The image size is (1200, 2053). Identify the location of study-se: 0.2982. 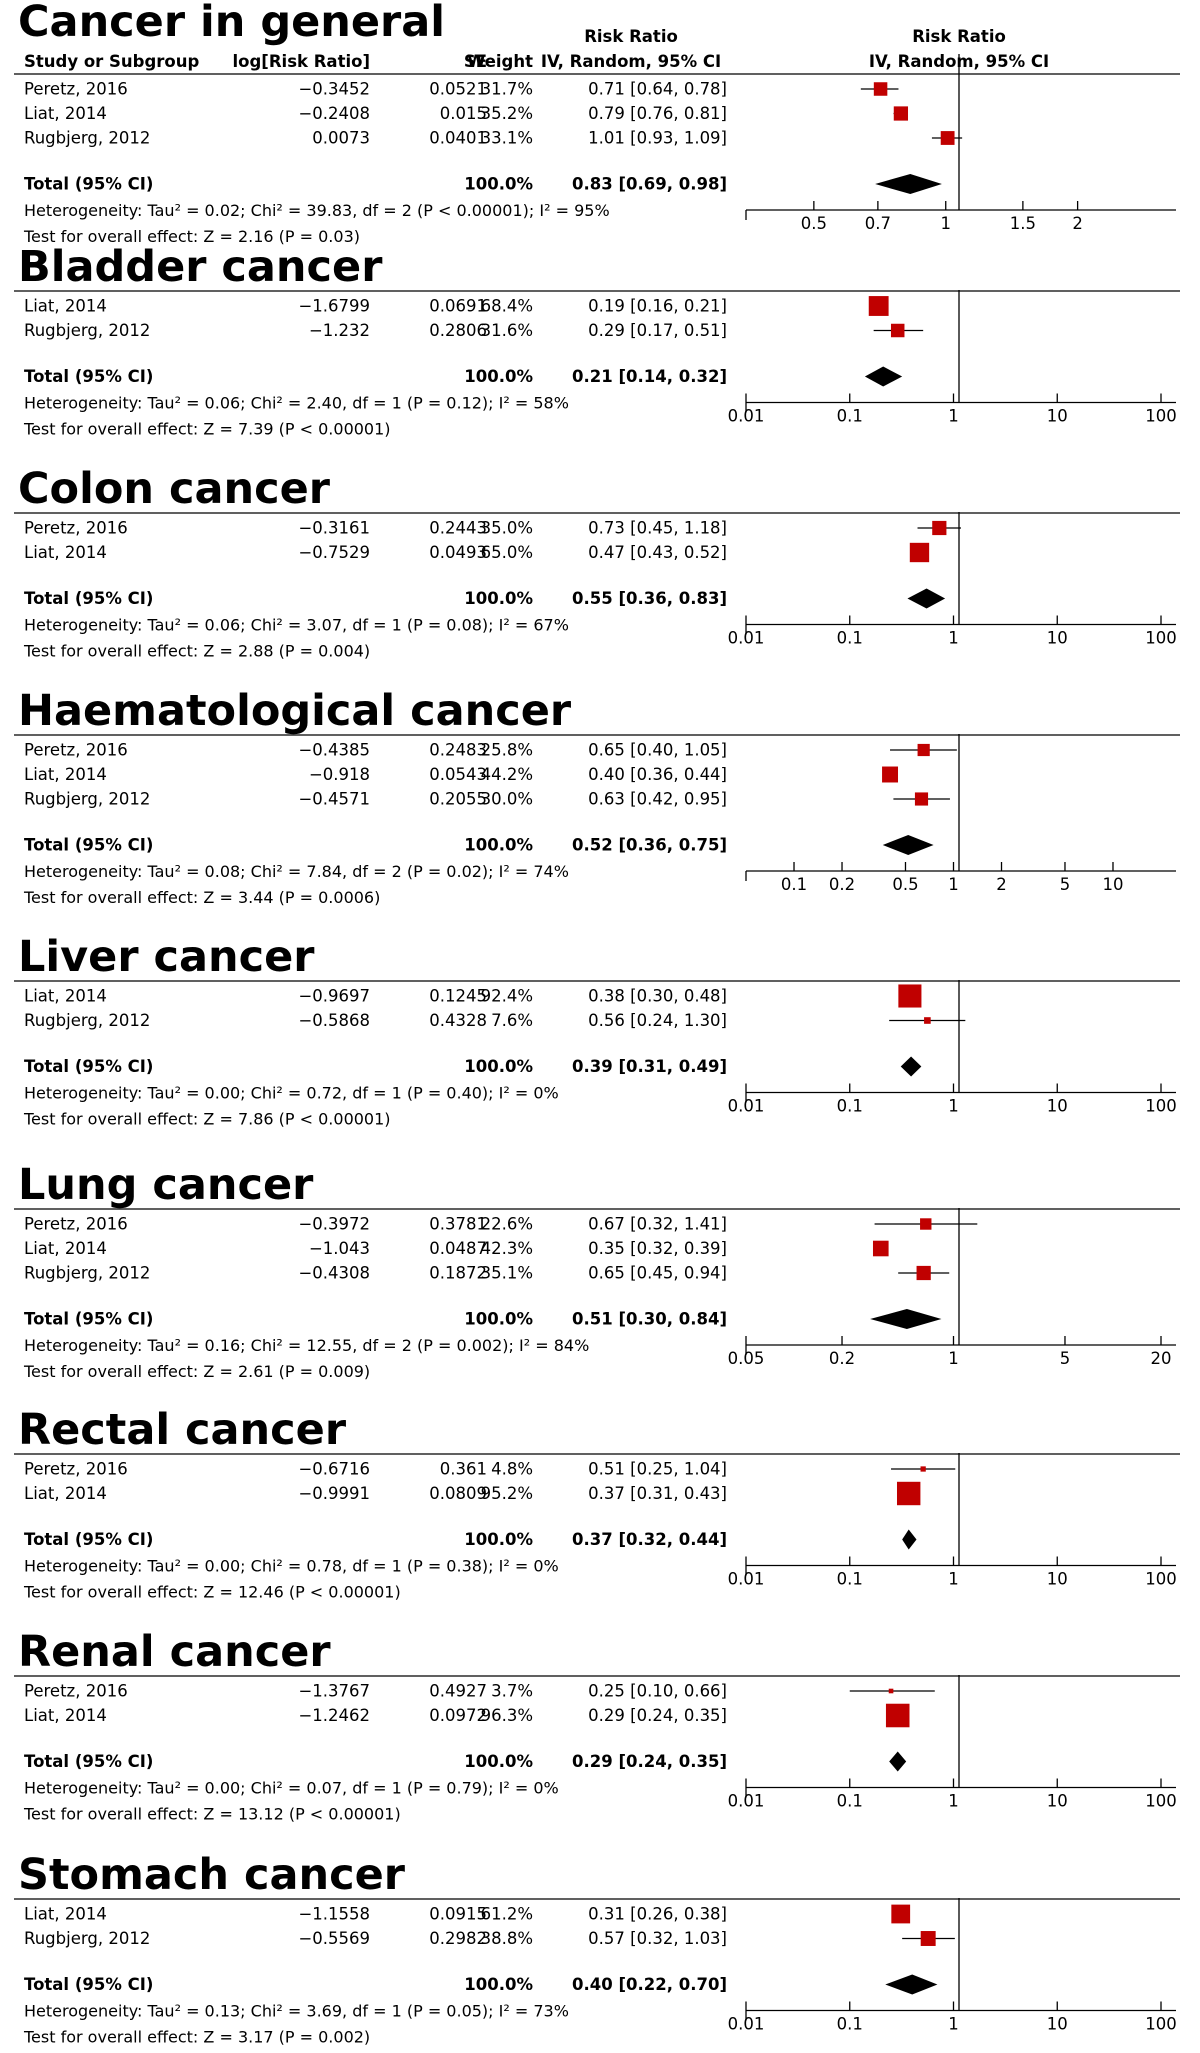
(458, 1938).